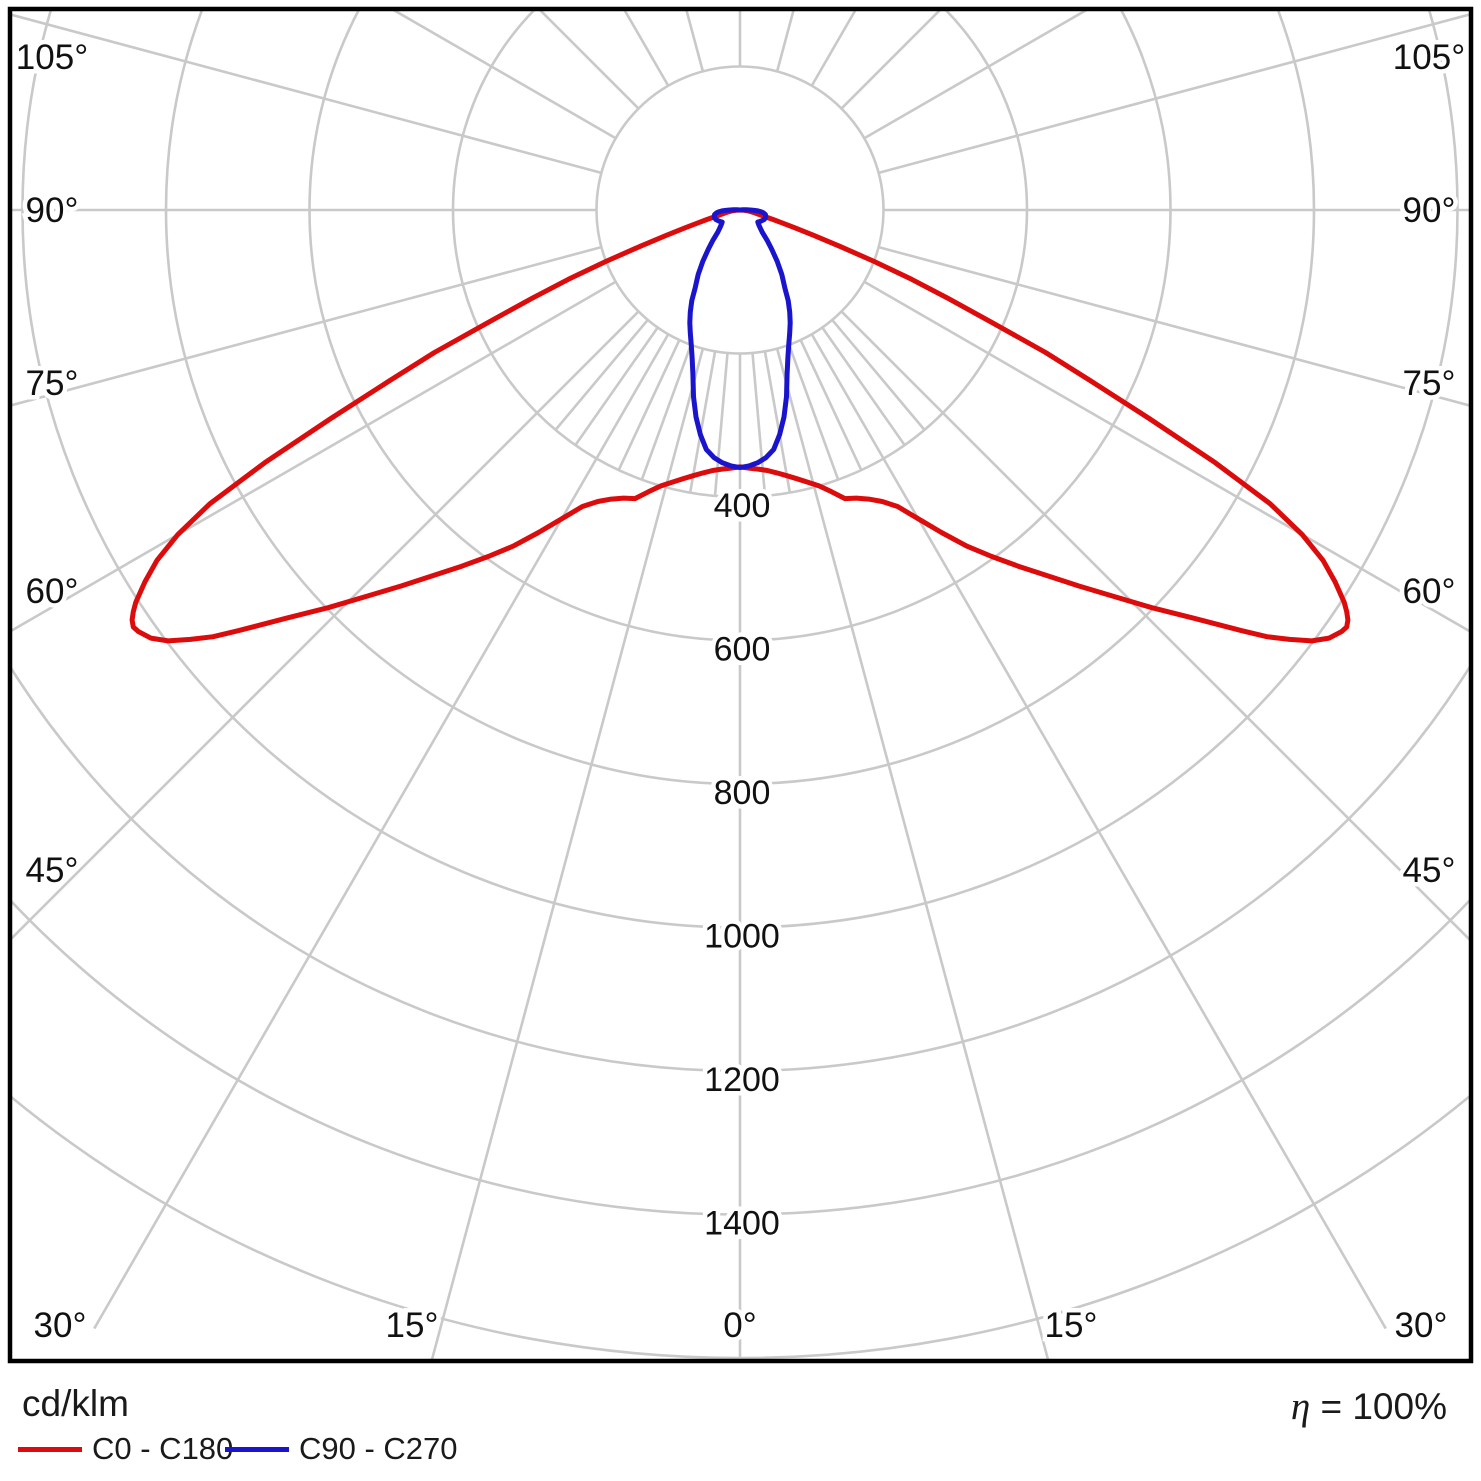  Describe the element at coordinates (1300, 1406) in the screenshot. I see `eta-symbol: η` at that location.